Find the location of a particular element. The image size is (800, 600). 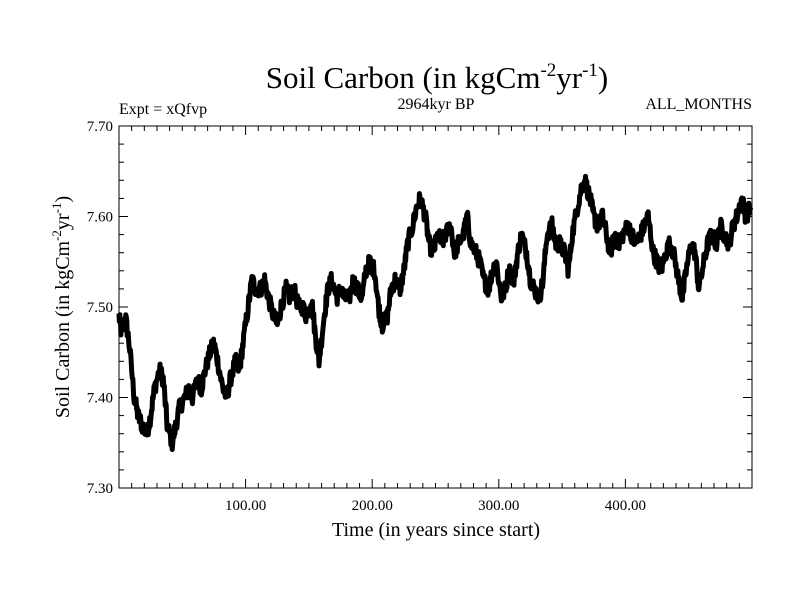

y-tick-label: 7.30 is located at coordinates (100, 489).